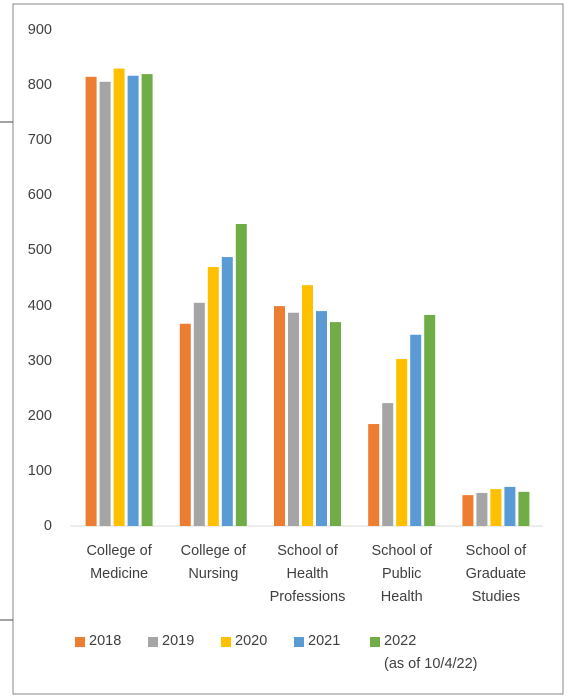  What do you see at coordinates (324, 641) in the screenshot?
I see `legend-label: 2021` at bounding box center [324, 641].